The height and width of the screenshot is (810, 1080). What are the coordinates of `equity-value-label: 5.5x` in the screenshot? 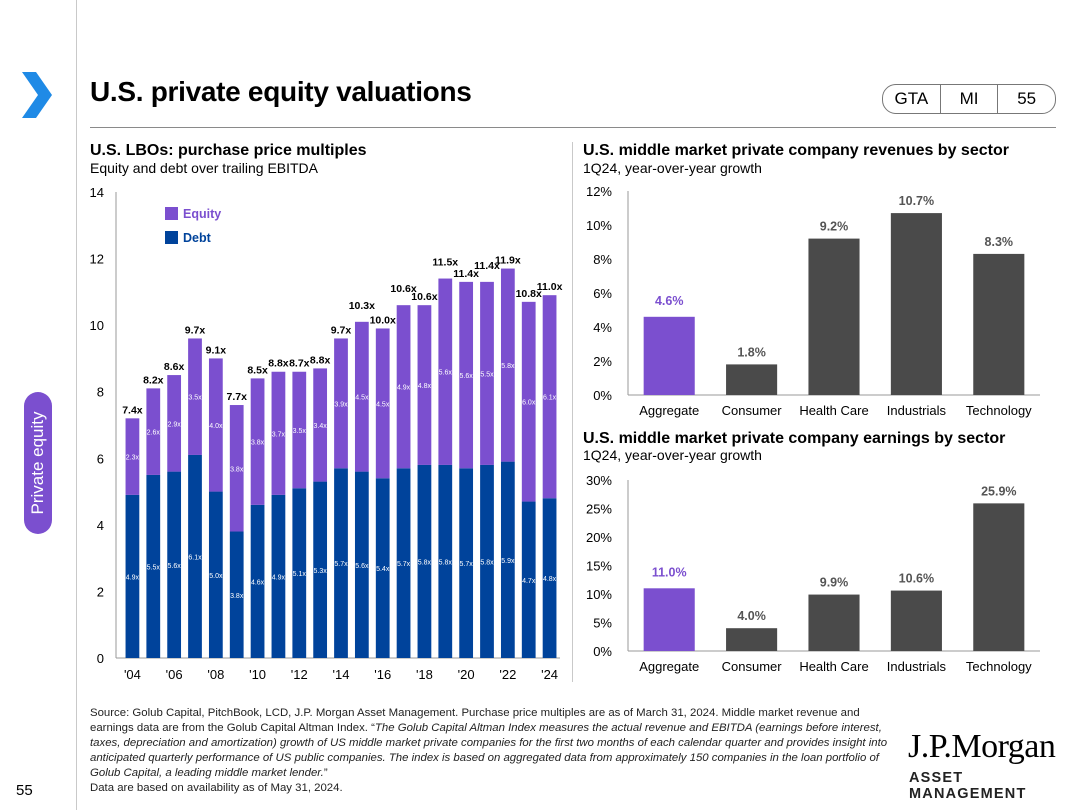 It's located at (487, 374).